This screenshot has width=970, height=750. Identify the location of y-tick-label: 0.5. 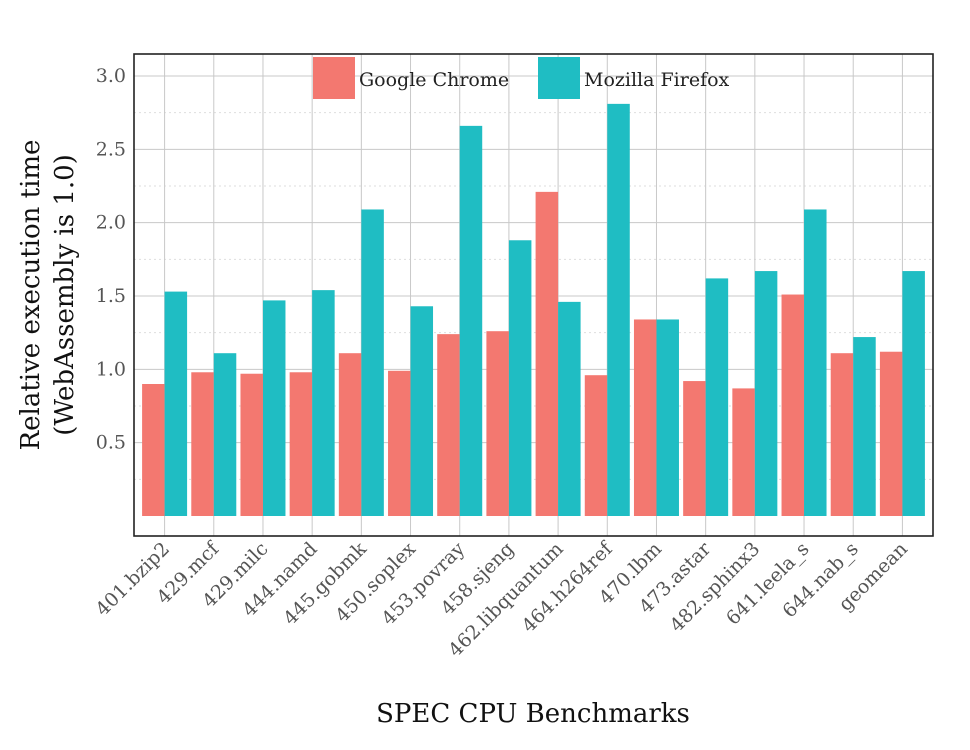
(111, 443).